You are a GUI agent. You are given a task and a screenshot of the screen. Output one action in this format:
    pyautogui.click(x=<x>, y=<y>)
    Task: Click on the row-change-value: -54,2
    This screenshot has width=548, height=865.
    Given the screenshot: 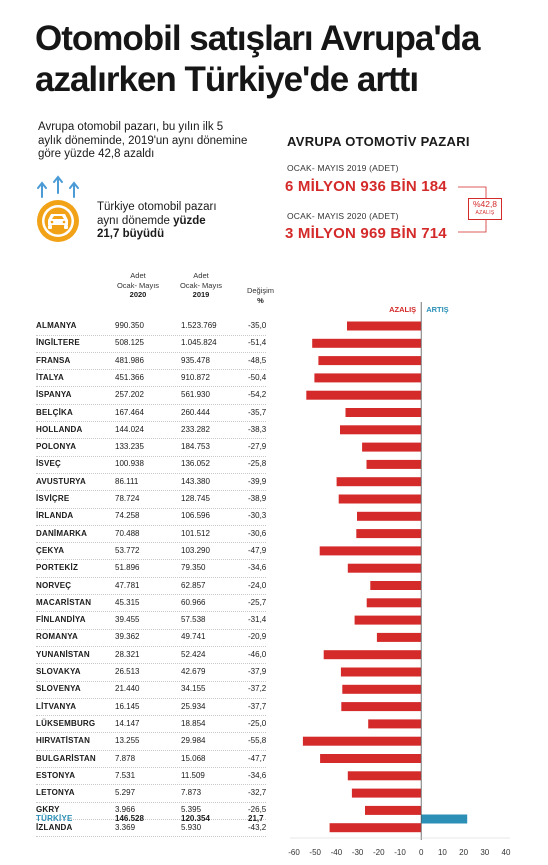 What is the action you would take?
    pyautogui.click(x=257, y=395)
    